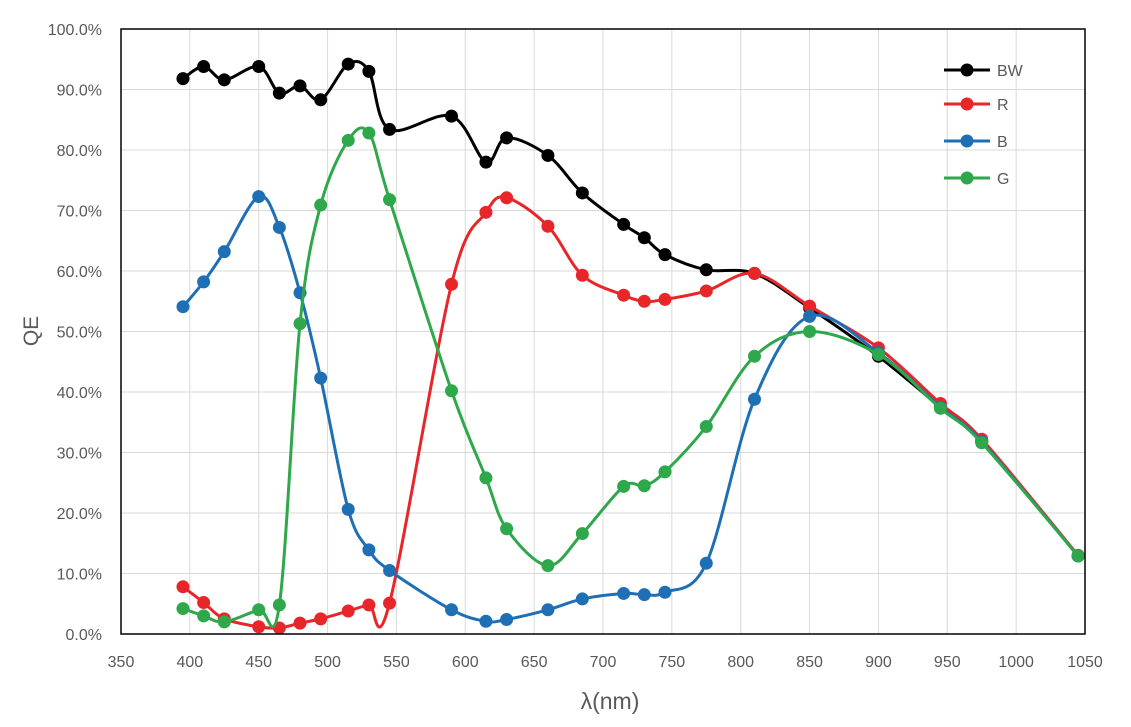  What do you see at coordinates (534, 662) in the screenshot?
I see `x-tick-label: 650` at bounding box center [534, 662].